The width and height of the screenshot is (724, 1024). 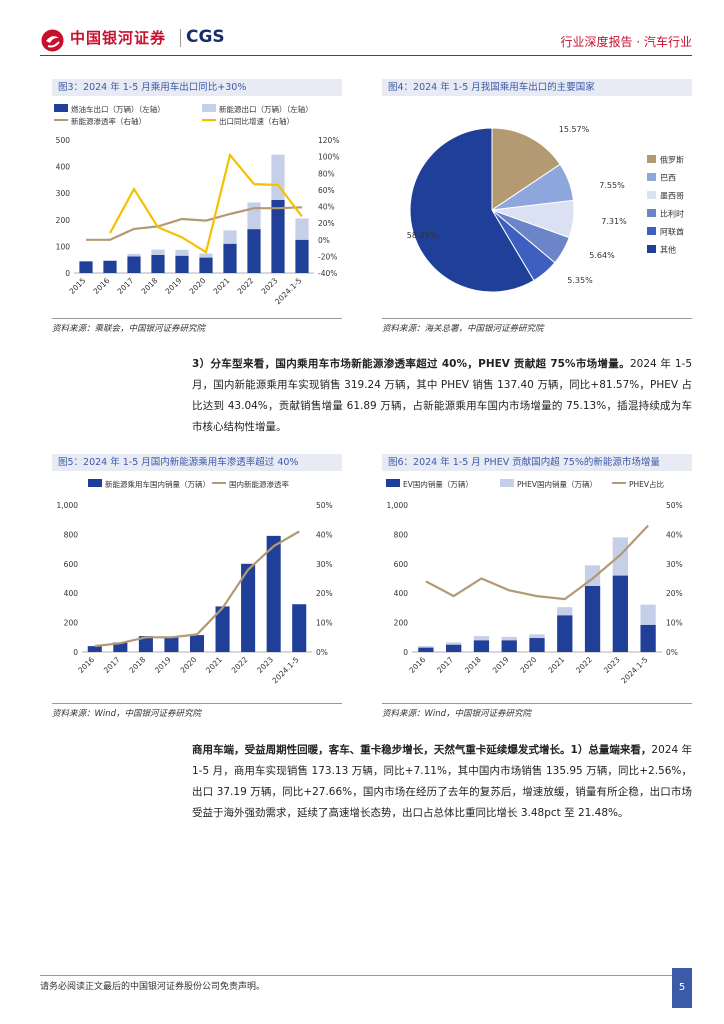 I want to click on y-tick-label-right: 60%, so click(x=326, y=190).